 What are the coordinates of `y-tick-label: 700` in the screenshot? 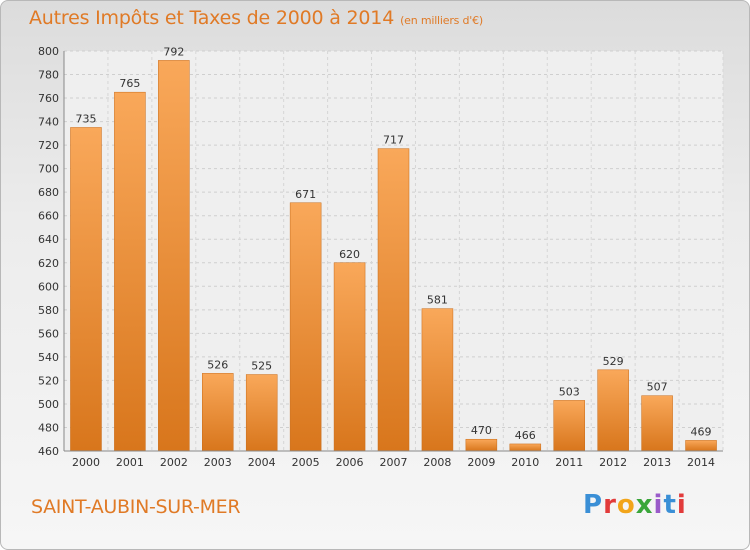 It's located at (48, 169).